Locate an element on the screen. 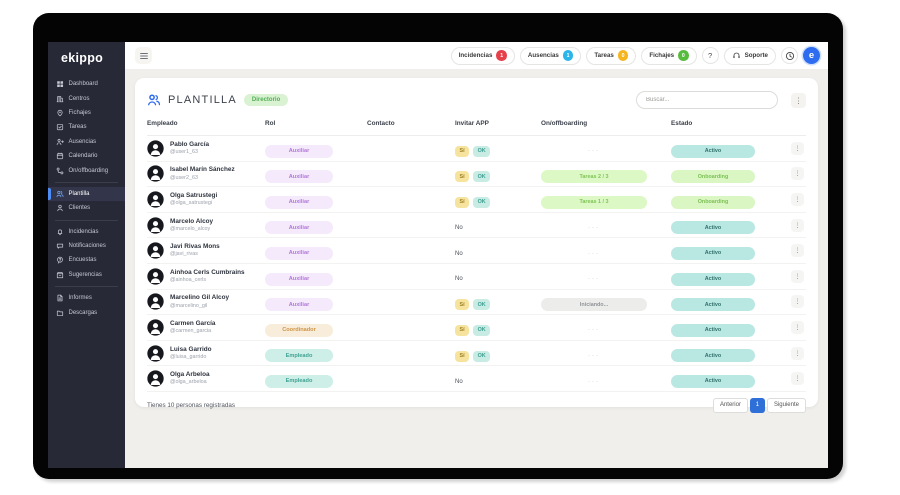 This screenshot has width=900, height=495. invite-yes-badge: Sí is located at coordinates (462, 202).